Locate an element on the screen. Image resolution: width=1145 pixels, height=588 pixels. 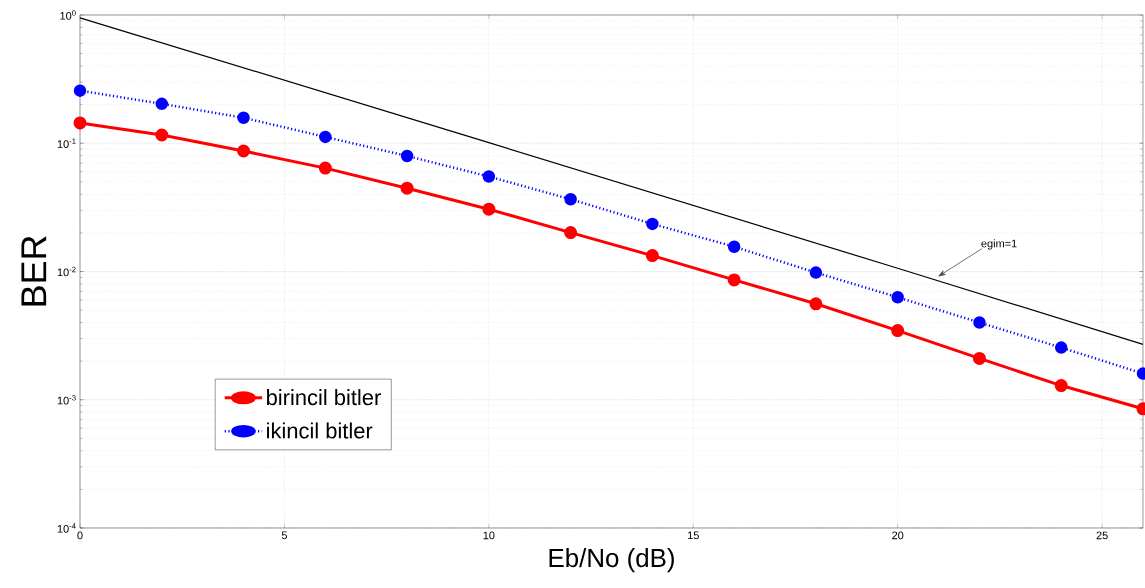
x-tick-label: 15 is located at coordinates (693, 535).